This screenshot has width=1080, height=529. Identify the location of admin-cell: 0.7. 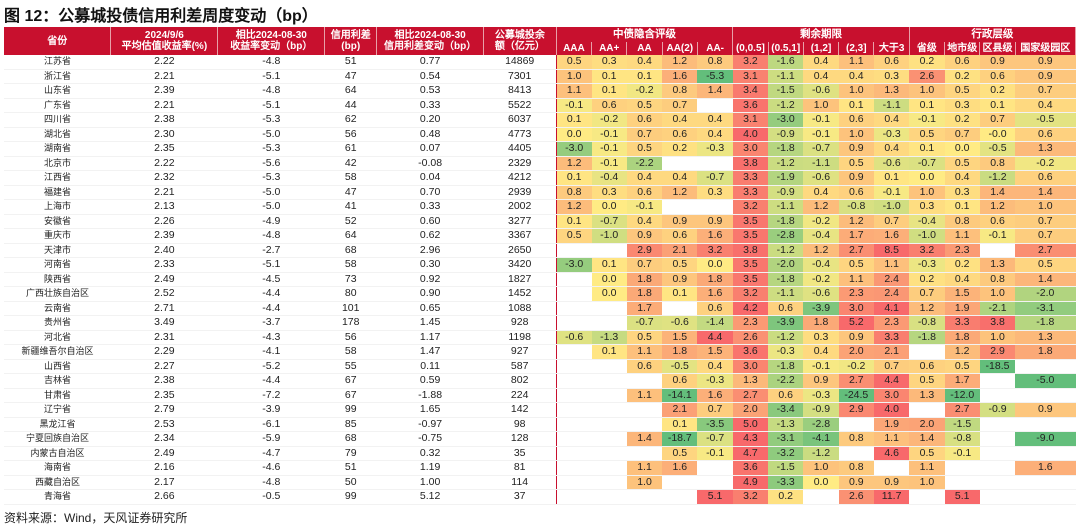
(1045, 236).